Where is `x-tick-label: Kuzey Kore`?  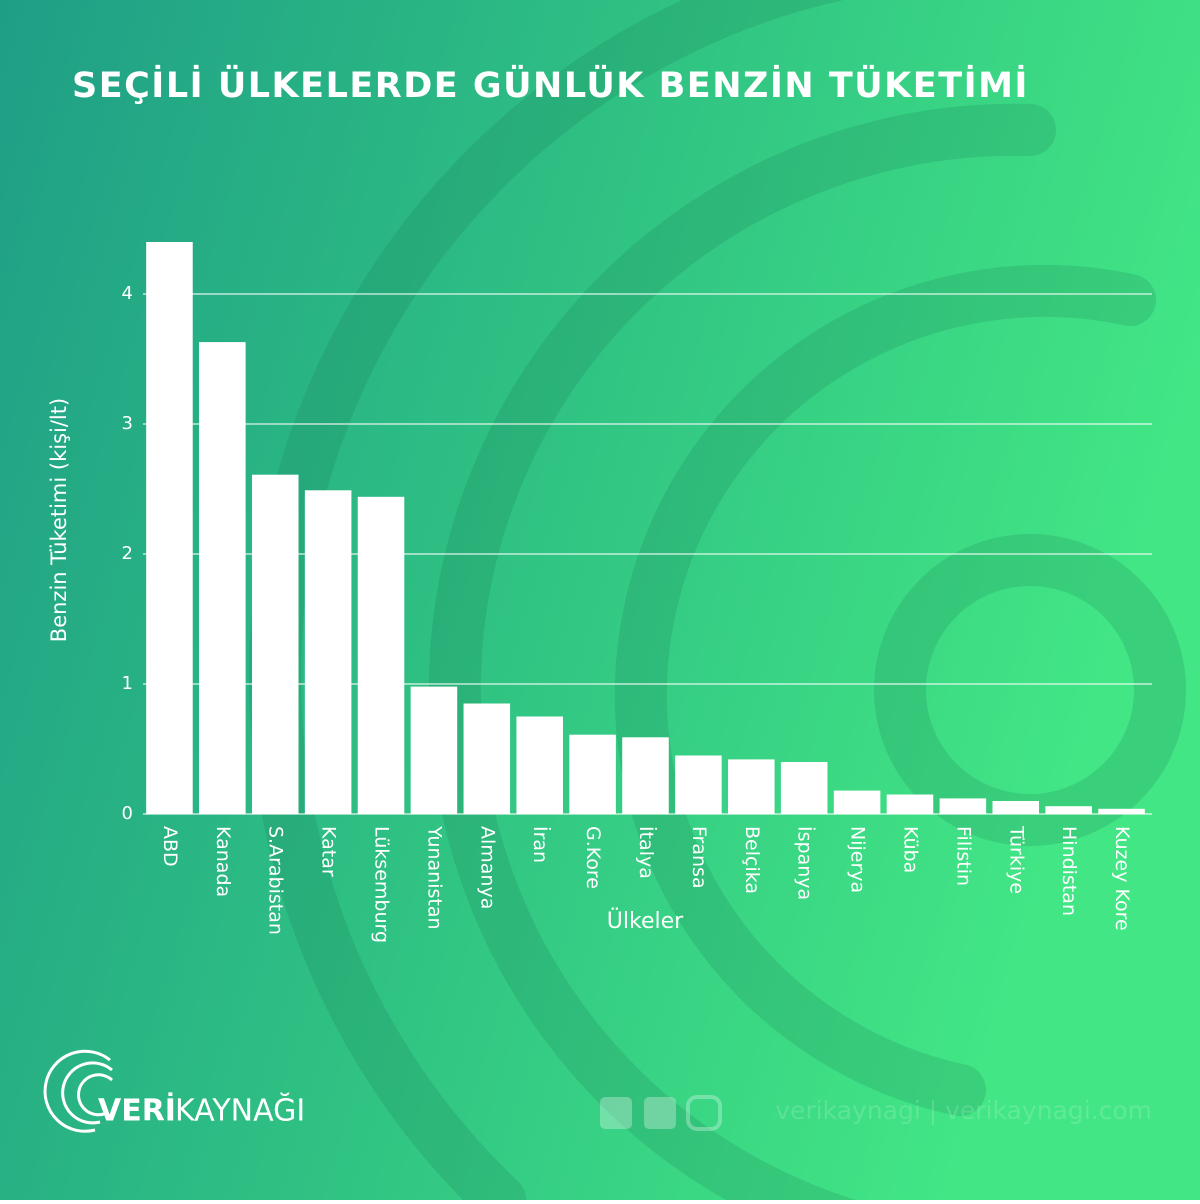
x-tick-label: Kuzey Kore is located at coordinates (1122, 878).